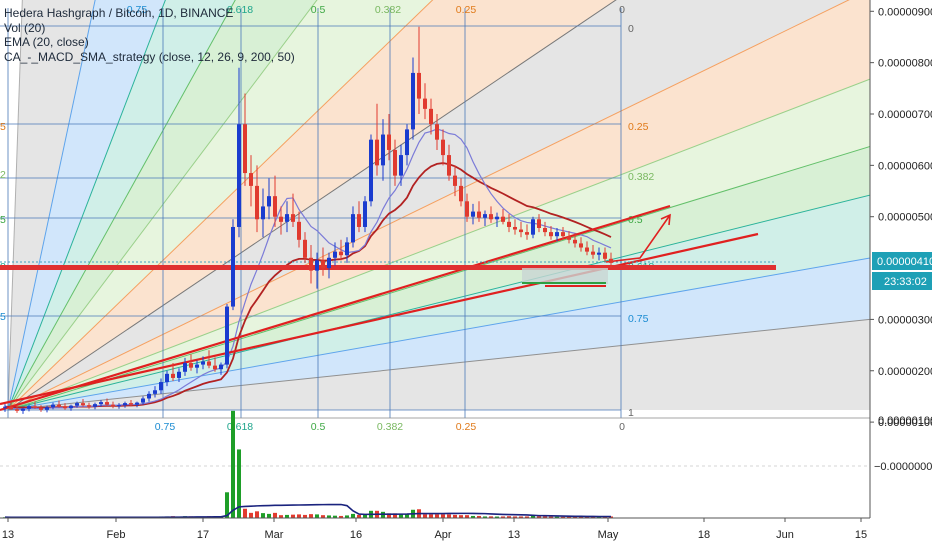 The image size is (932, 550). Describe the element at coordinates (638, 238) in the screenshot. I see `projection-arrow` at that location.